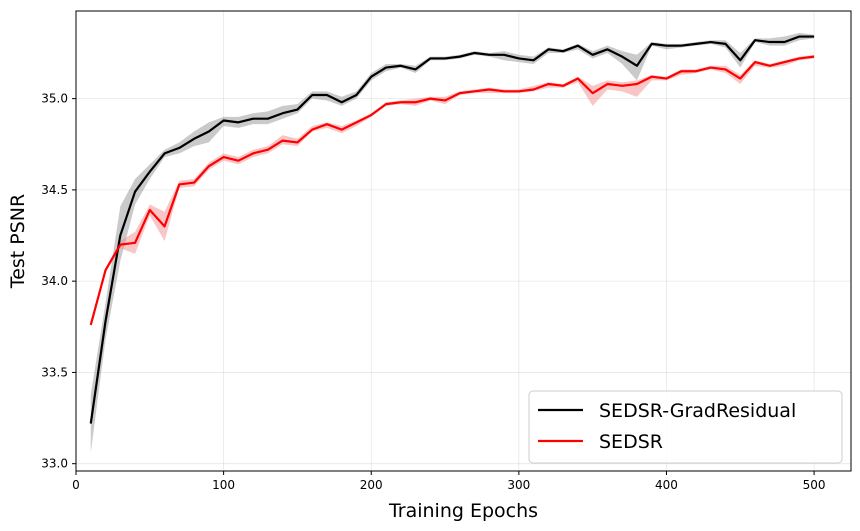  I want to click on y-tick-label: 34.5, so click(54, 190).